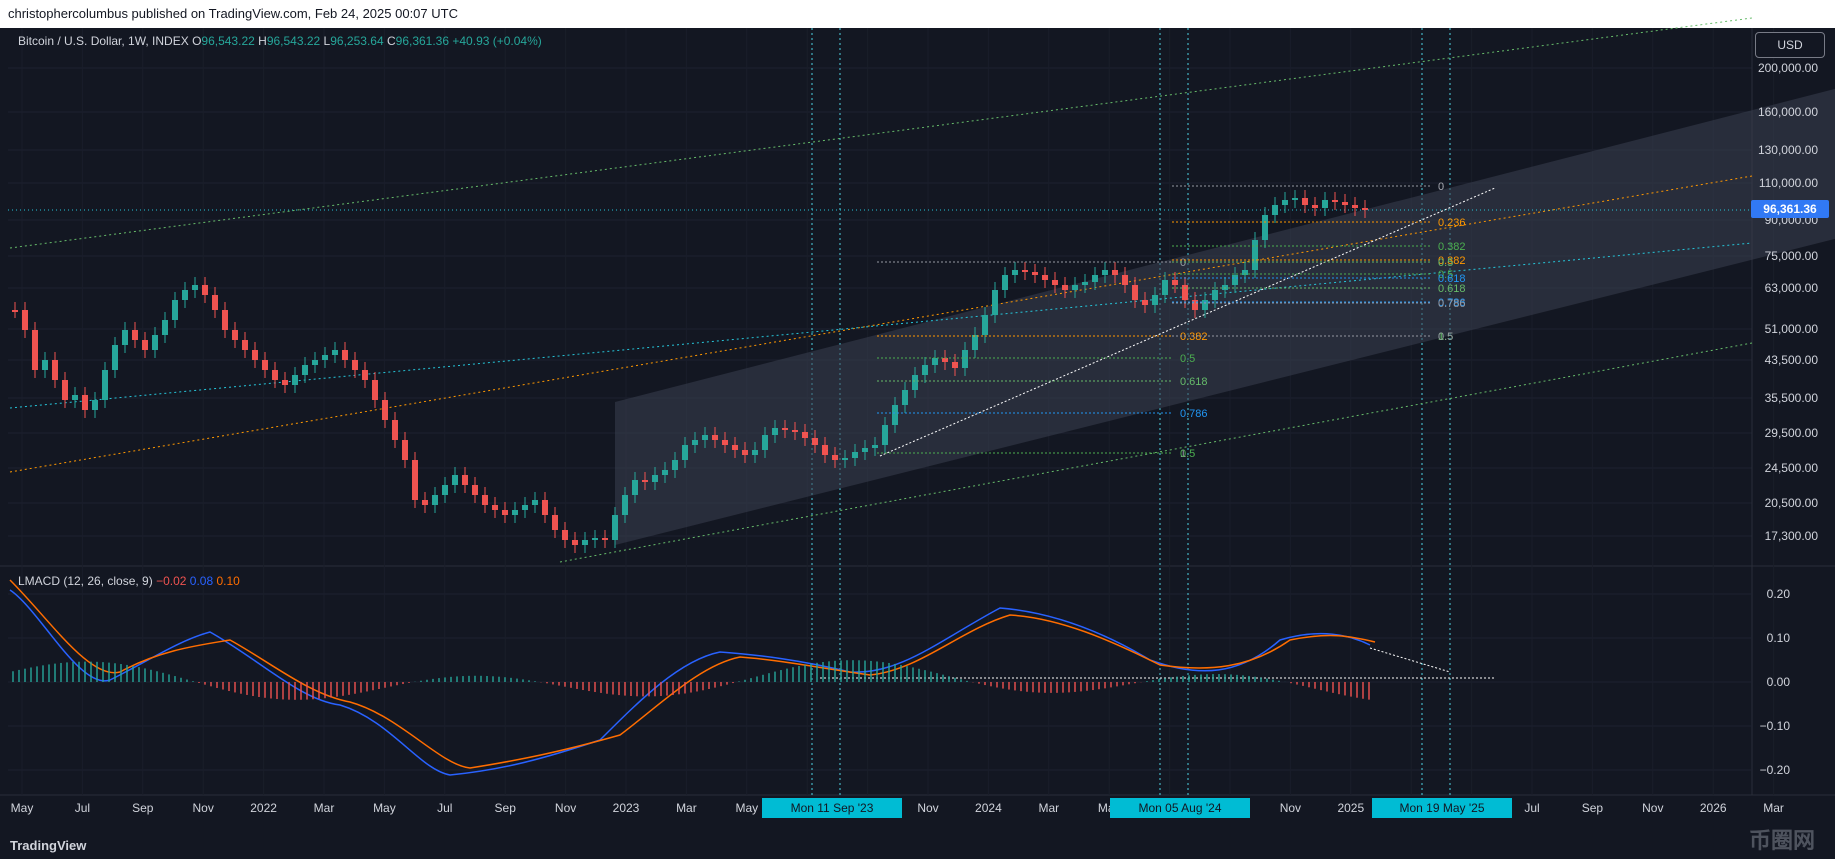  What do you see at coordinates (1790, 45) in the screenshot?
I see `currency-button: USD` at bounding box center [1790, 45].